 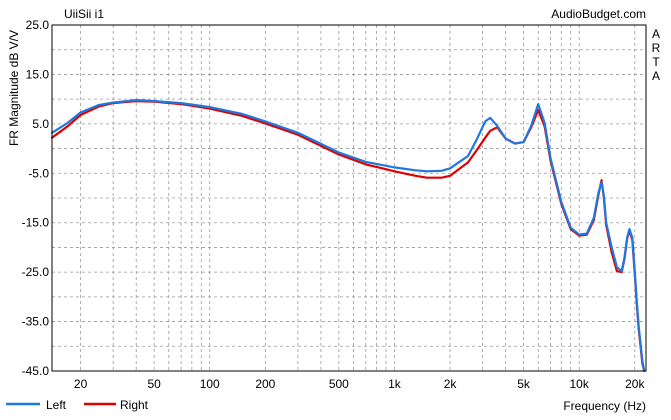 I want to click on chart-title: UiiSii i1, so click(x=84, y=14).